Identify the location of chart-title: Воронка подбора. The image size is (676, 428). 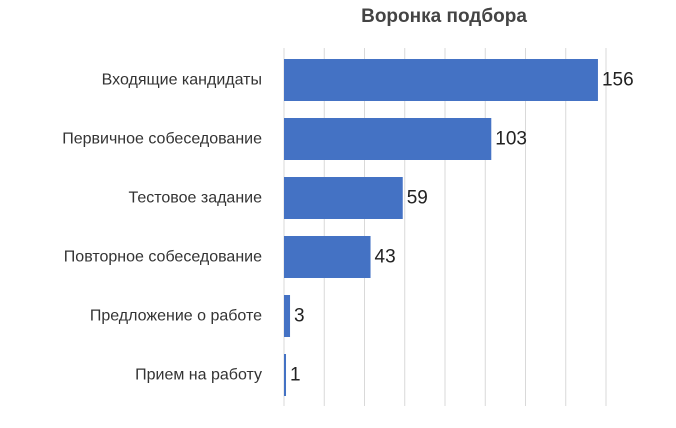
(444, 16).